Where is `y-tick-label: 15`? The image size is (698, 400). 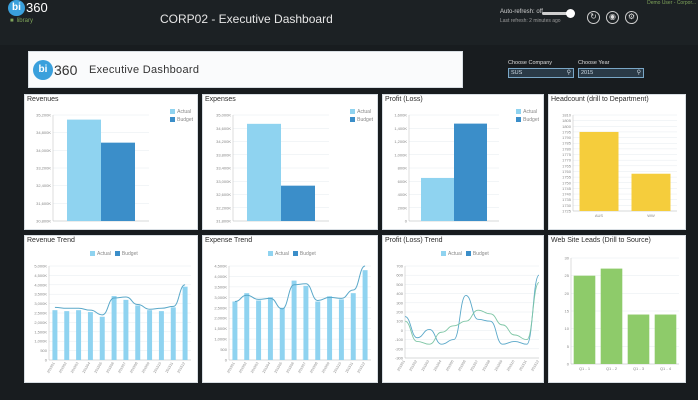
y-tick-label: 15 is located at coordinates (567, 311).